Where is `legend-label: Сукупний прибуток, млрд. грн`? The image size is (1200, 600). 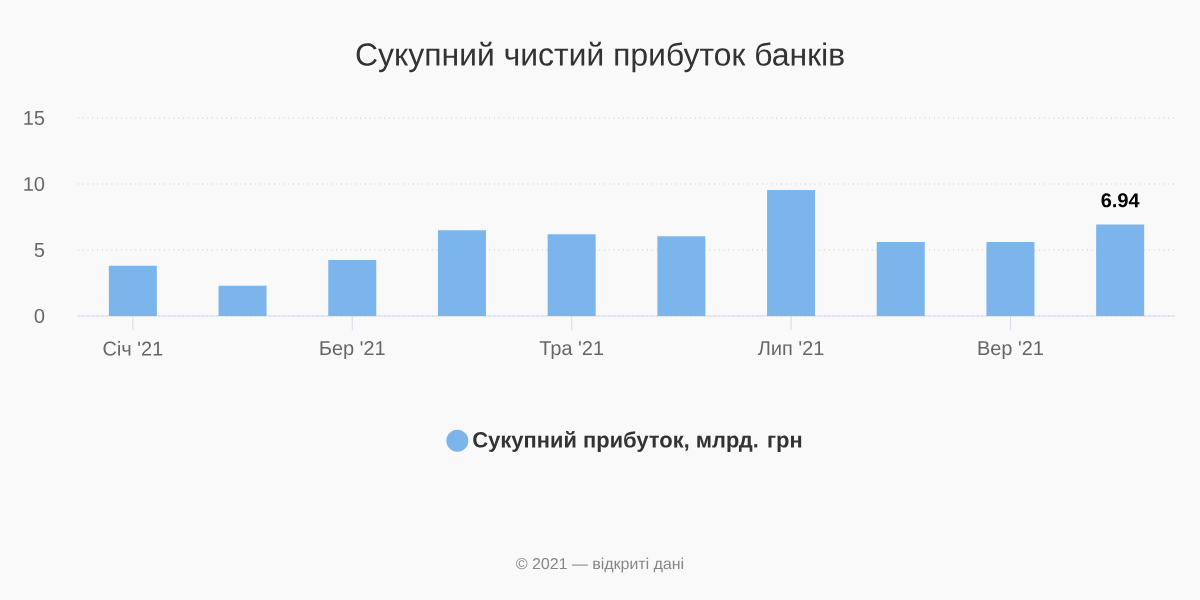
legend-label: Сукупний прибуток, млрд. грн is located at coordinates (637, 441).